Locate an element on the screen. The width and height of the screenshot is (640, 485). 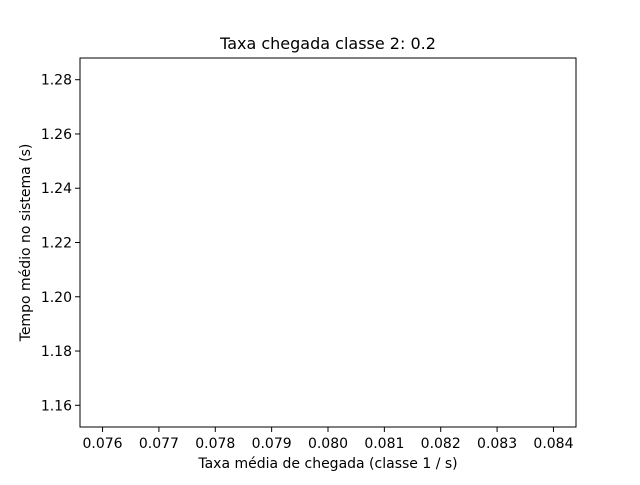
x-tick-label: 0.082 is located at coordinates (441, 444).